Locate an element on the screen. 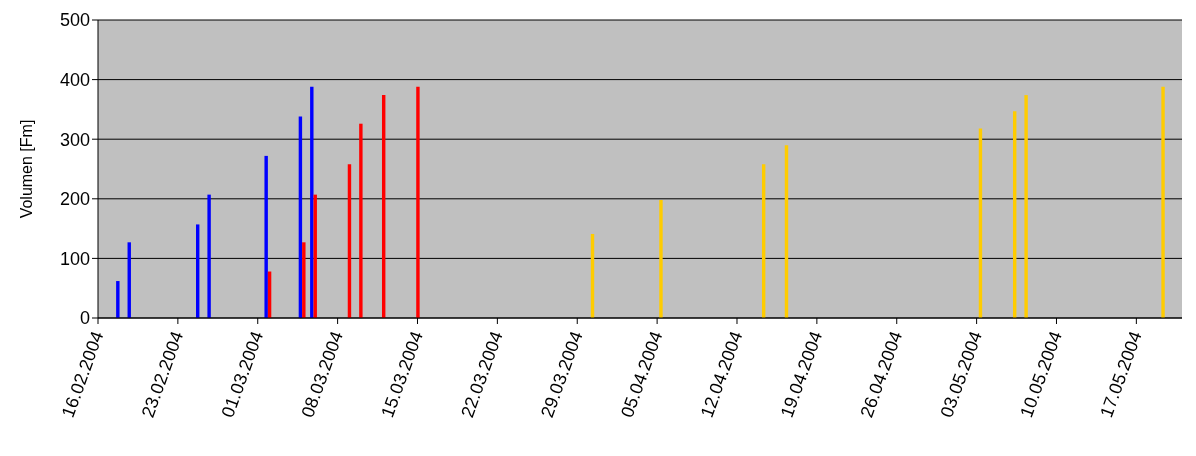  y-axis-title: Volumen [Fm] is located at coordinates (26, 169).